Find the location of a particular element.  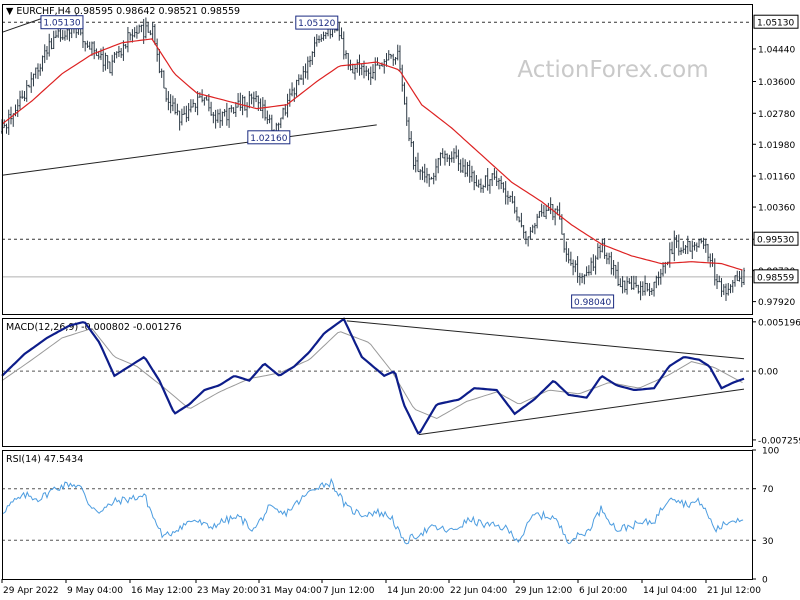

x-axis-tick-label: 23 May 20:00 is located at coordinates (228, 591).